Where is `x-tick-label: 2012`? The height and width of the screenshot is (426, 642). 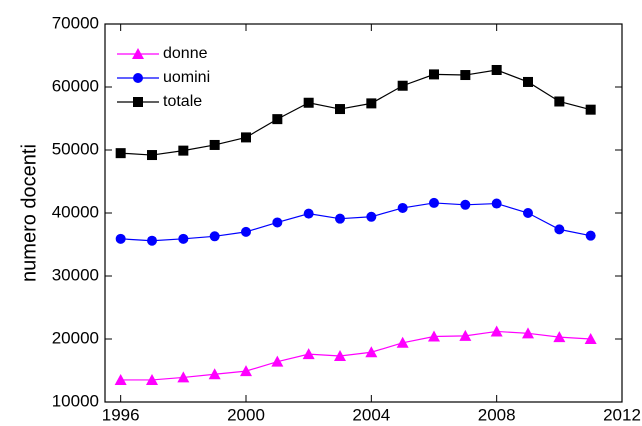 x-tick-label: 2012 is located at coordinates (622, 414).